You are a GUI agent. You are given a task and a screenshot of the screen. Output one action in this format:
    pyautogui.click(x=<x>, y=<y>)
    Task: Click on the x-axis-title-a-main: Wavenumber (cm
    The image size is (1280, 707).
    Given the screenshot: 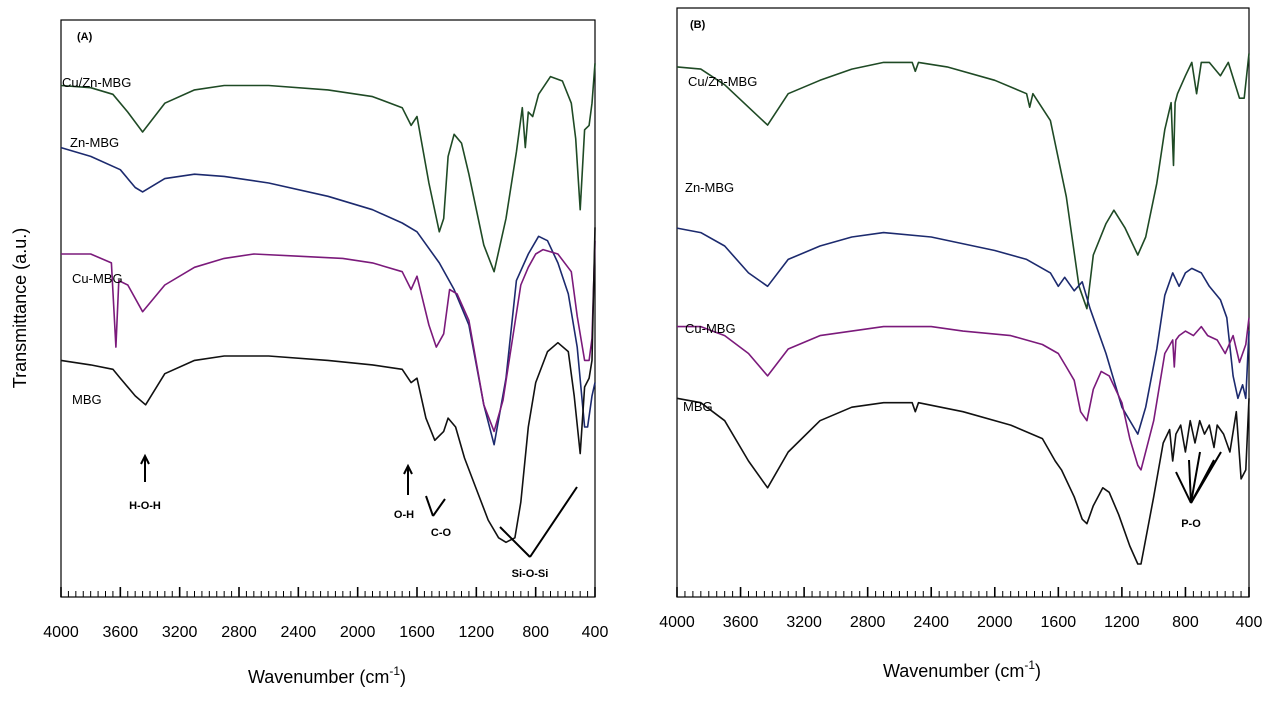 What is the action you would take?
    pyautogui.click(x=318, y=677)
    